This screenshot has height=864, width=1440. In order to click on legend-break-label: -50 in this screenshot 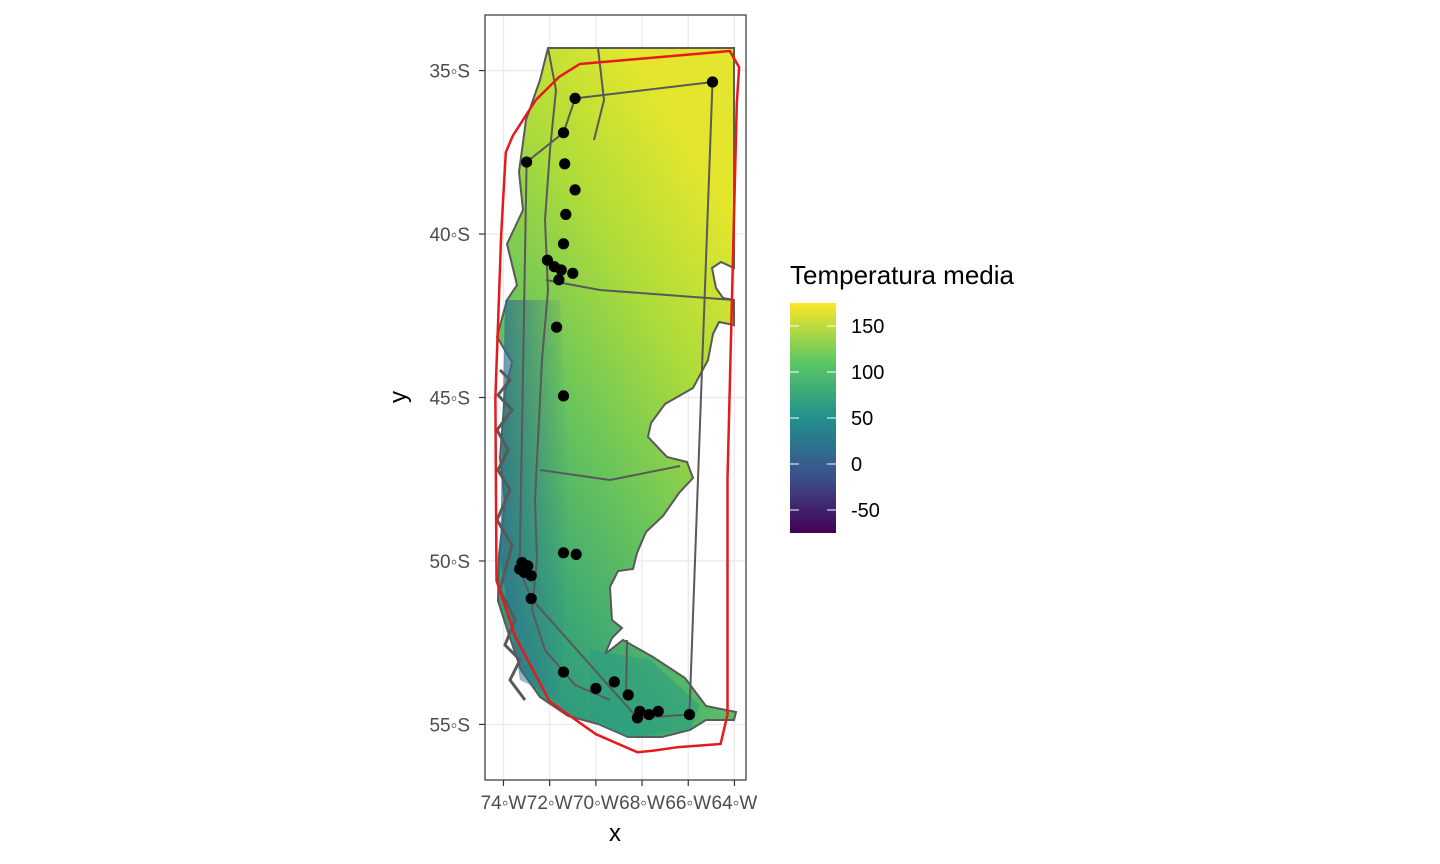, I will do `click(865, 511)`.